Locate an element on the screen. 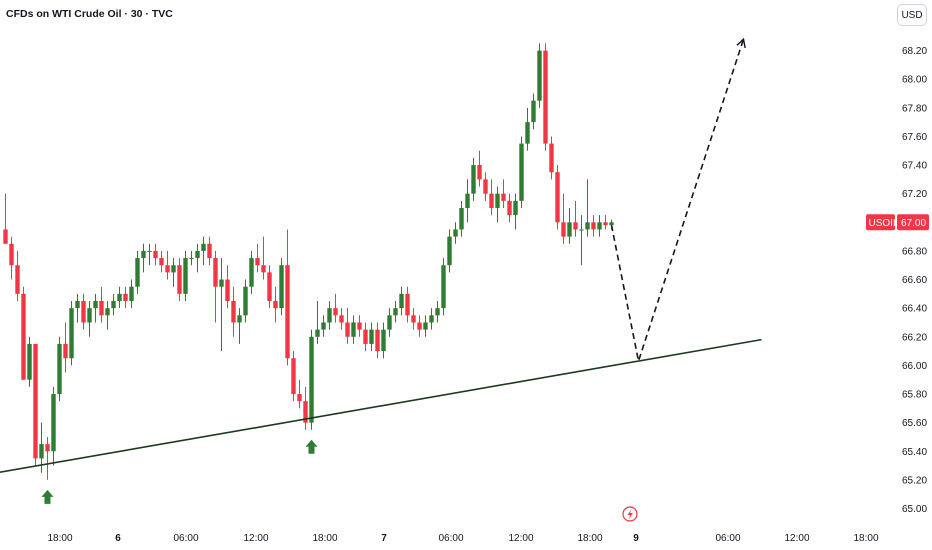  symbol-tag-label: USOIL is located at coordinates (884, 223).